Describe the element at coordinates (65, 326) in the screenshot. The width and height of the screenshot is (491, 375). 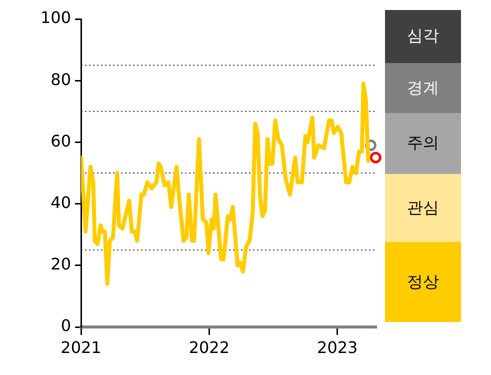
I see `y-tick-label: 0` at that location.